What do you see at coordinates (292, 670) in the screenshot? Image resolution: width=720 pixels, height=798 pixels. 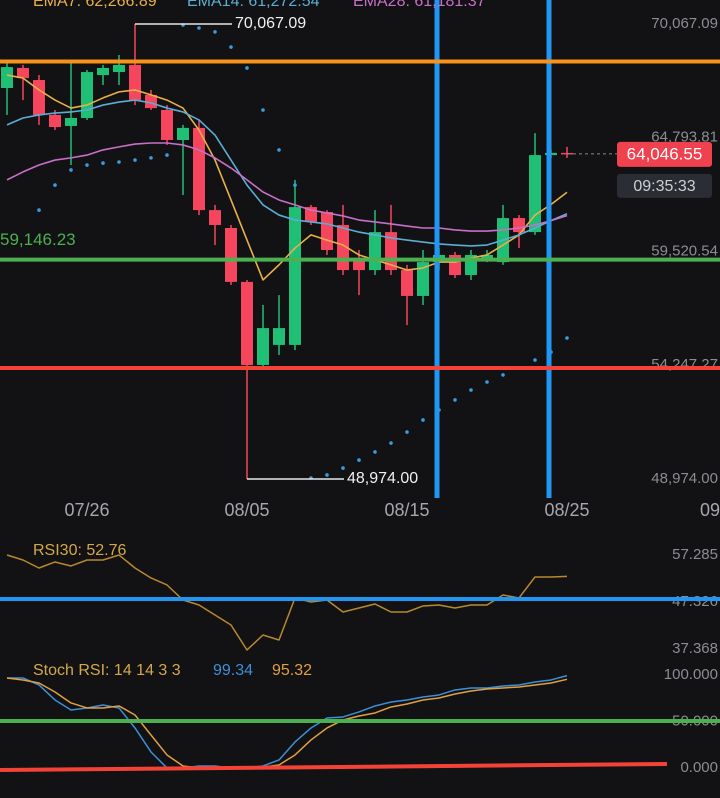 I see `stoch-value: 95.32` at bounding box center [292, 670].